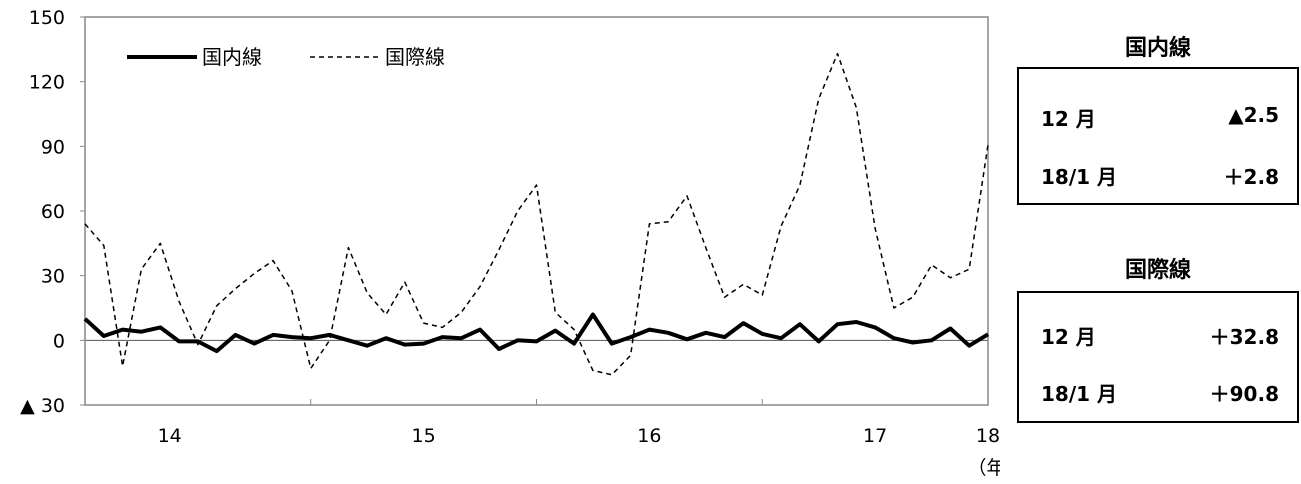 The height and width of the screenshot is (484, 1301). Describe the element at coordinates (42, 406) in the screenshot. I see `y-tick-label: ▲ 30` at that location.